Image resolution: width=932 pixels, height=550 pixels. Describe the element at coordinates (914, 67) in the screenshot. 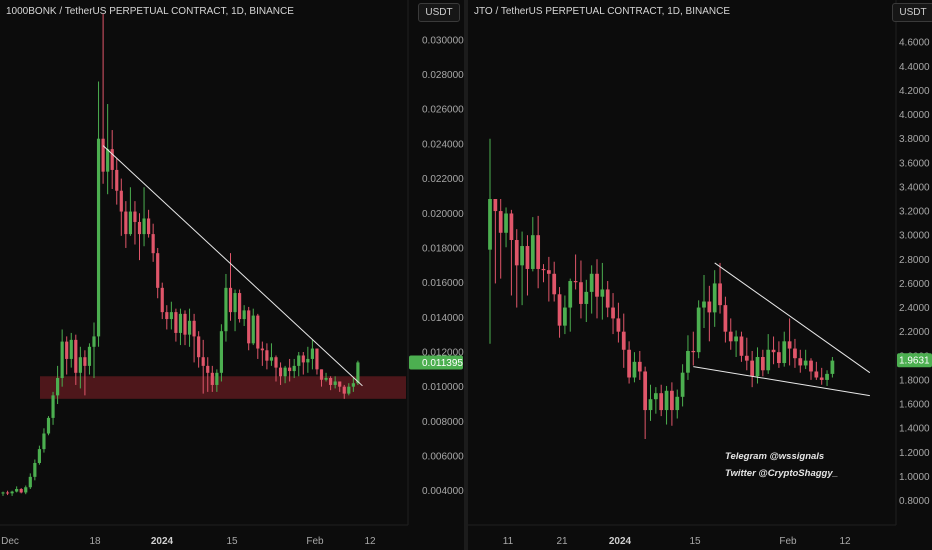

I see `y-tick-label: 4.4000` at that location.